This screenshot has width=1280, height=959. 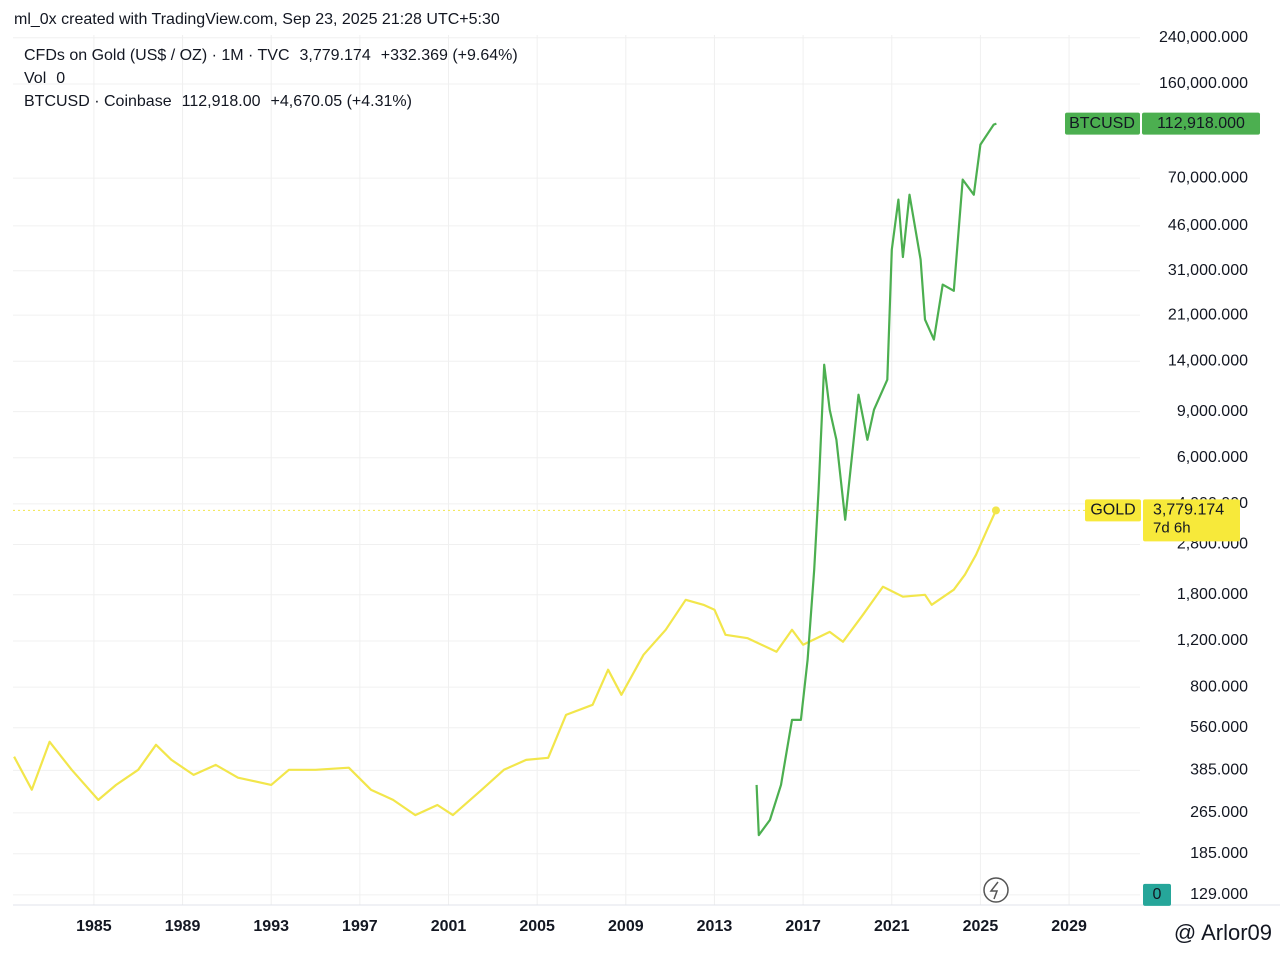 I want to click on line, so click(x=876, y=479).